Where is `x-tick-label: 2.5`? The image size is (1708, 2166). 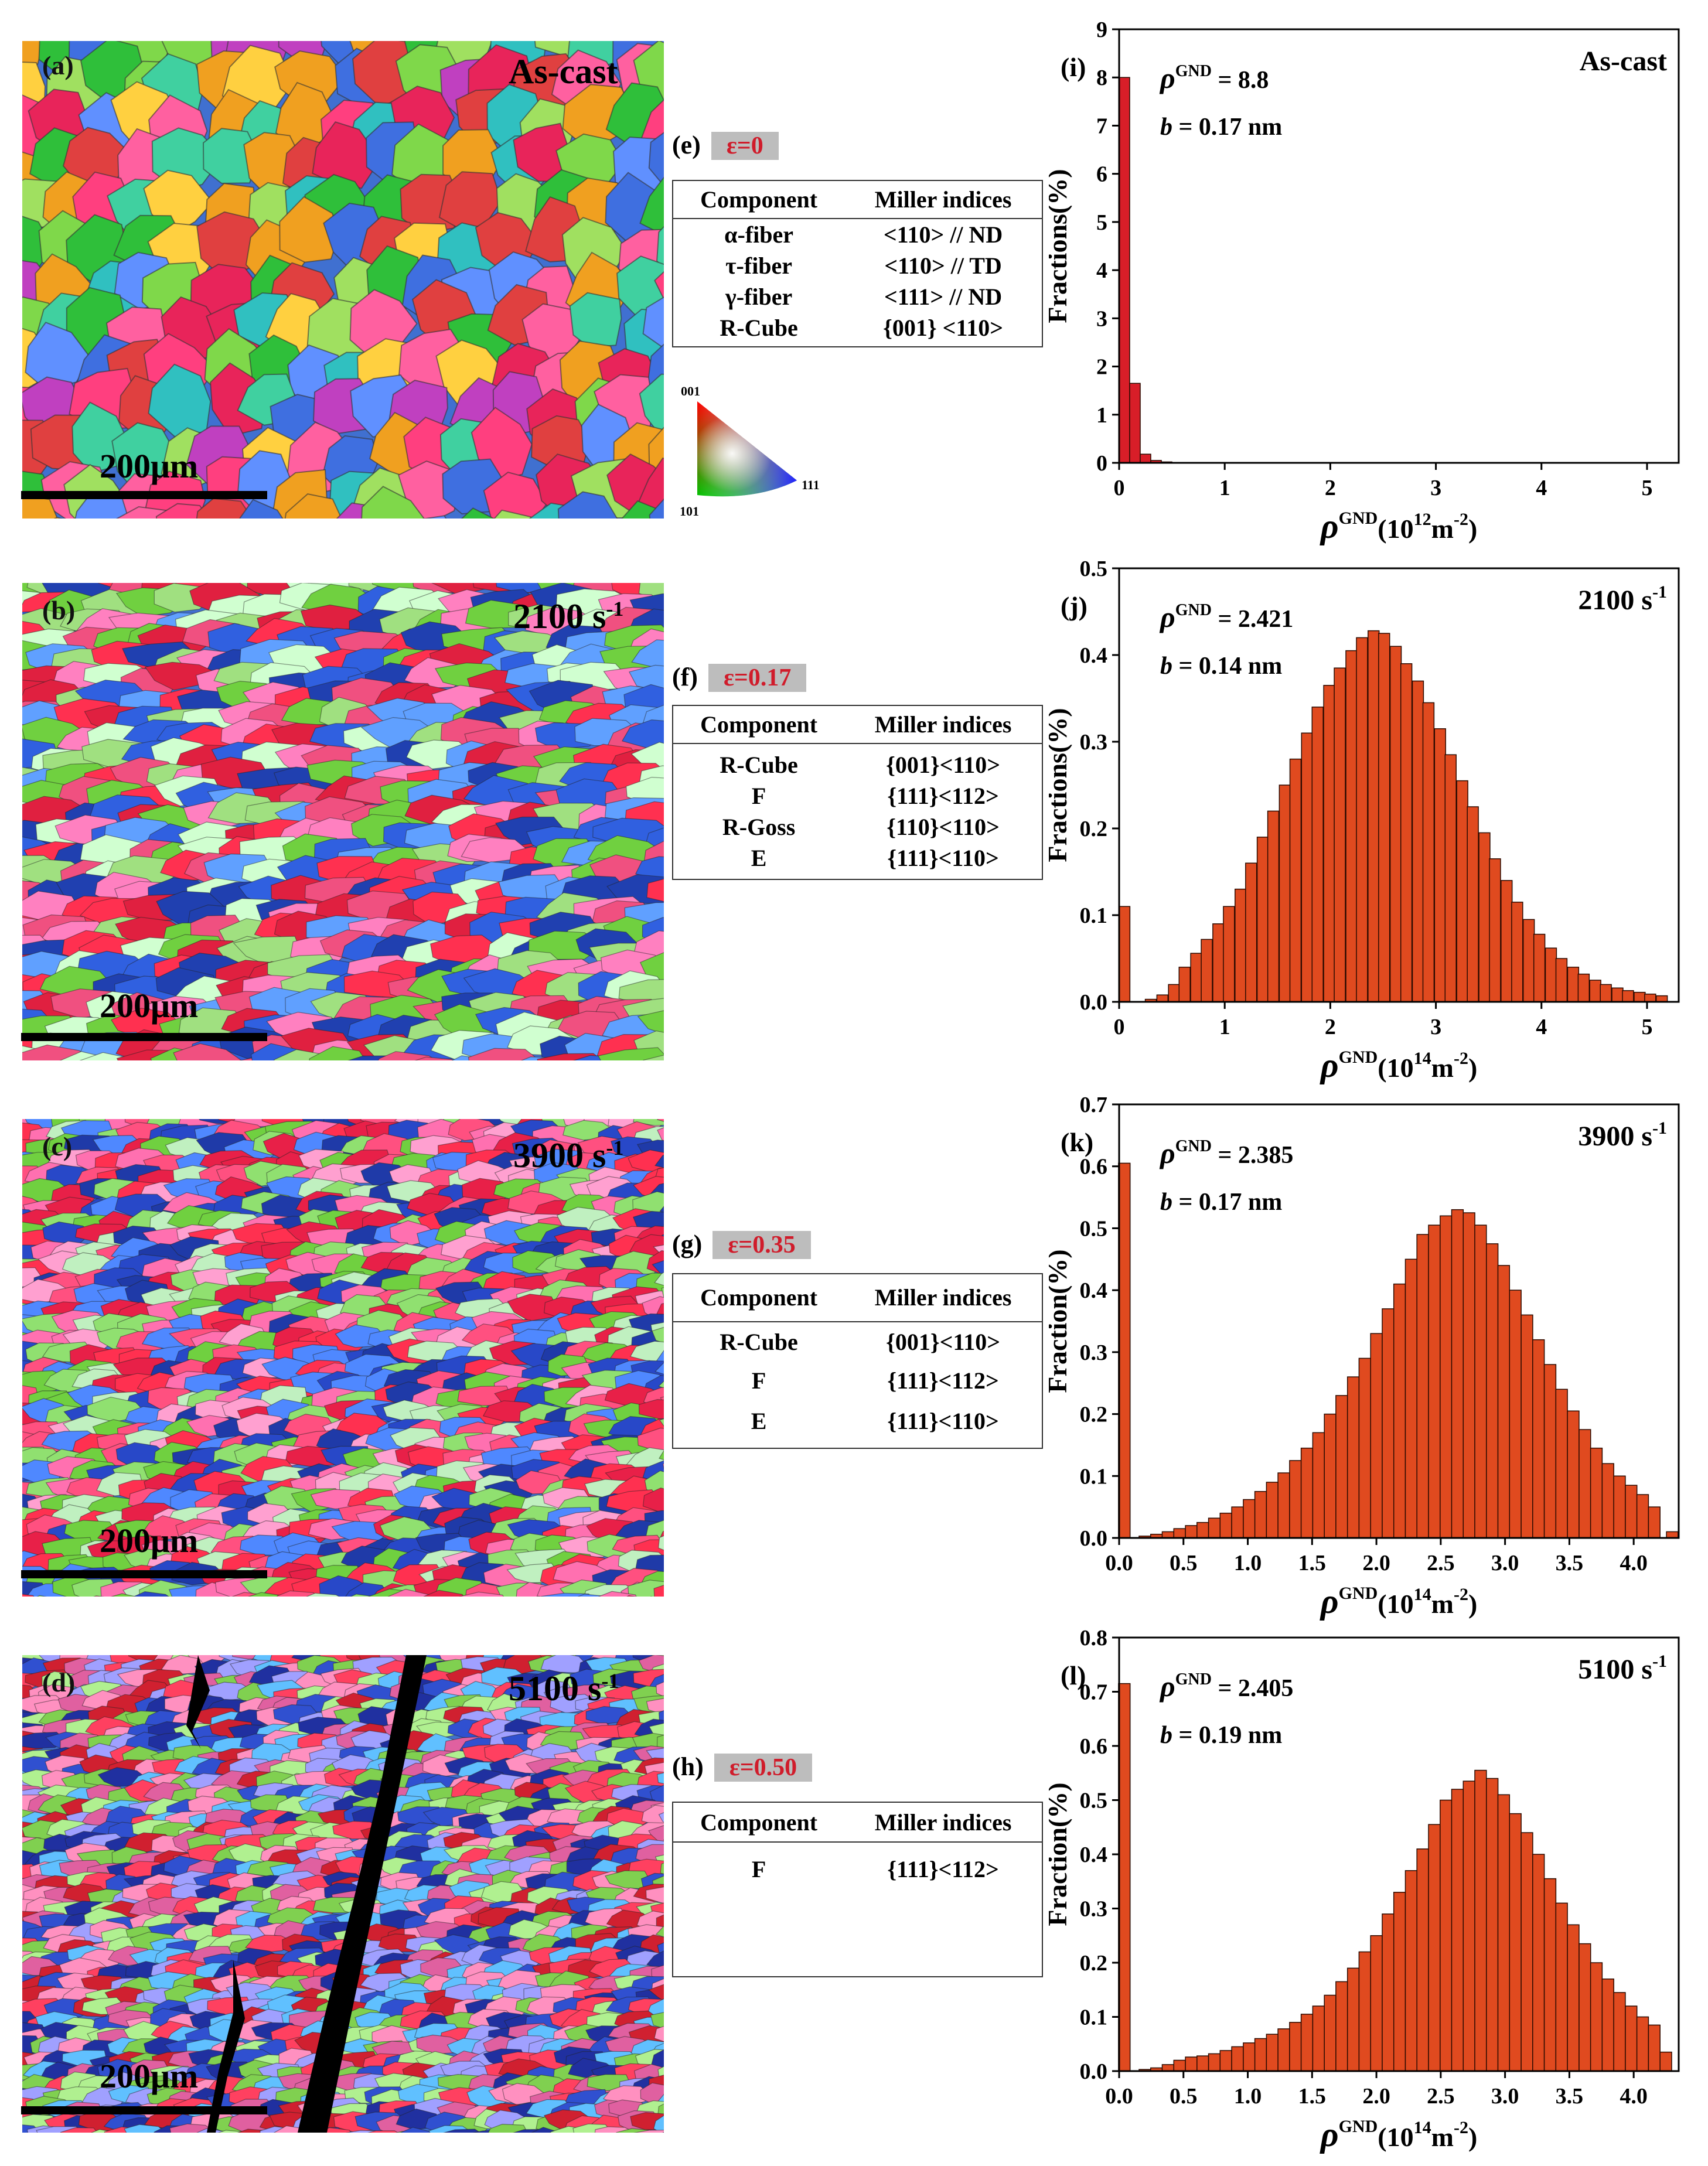
x-tick-label: 2.5 is located at coordinates (1441, 2096).